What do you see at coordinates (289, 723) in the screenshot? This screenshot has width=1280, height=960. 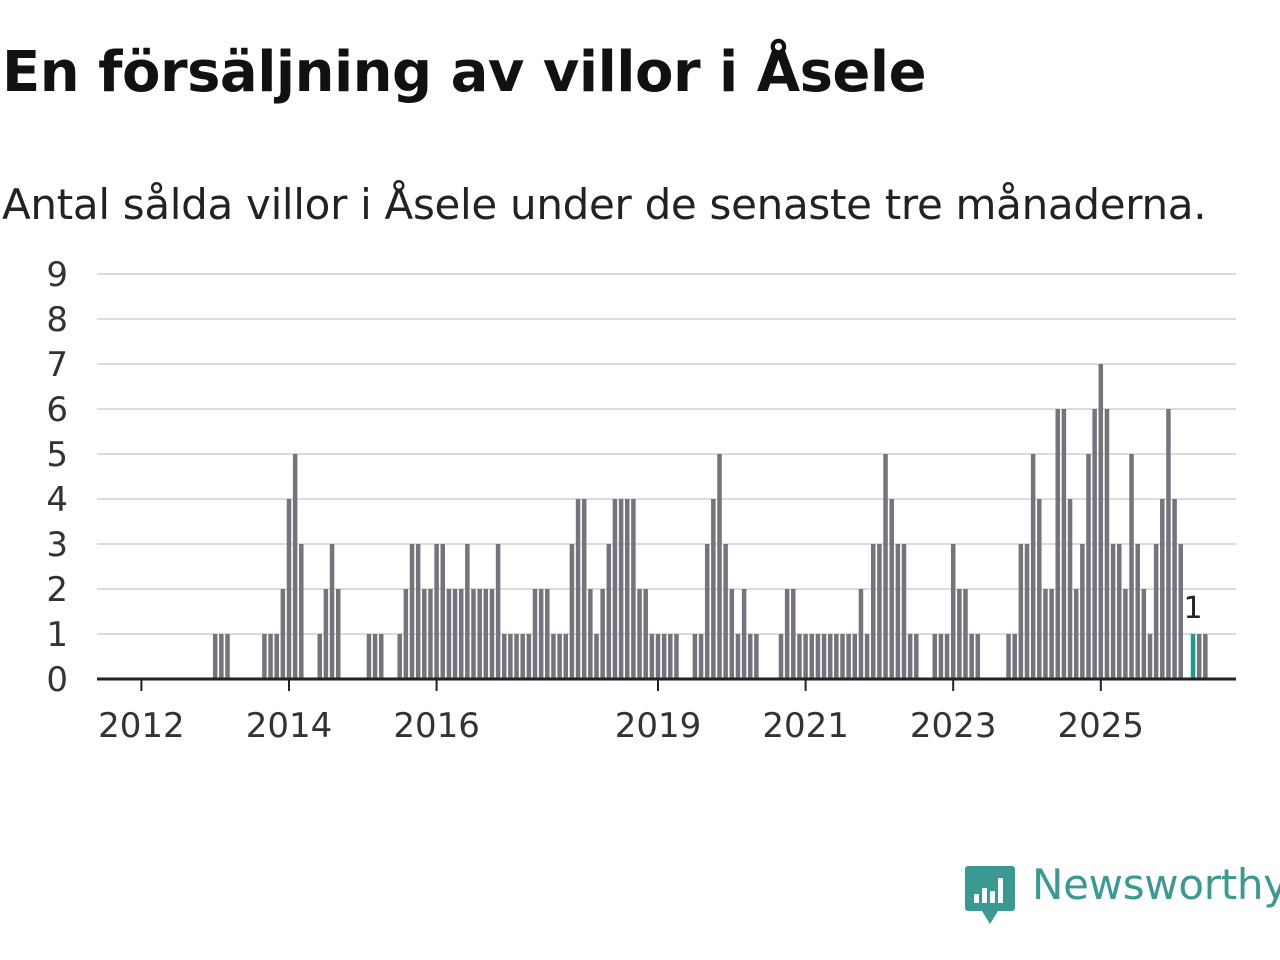 I see `x-tick-label: 2014` at bounding box center [289, 723].